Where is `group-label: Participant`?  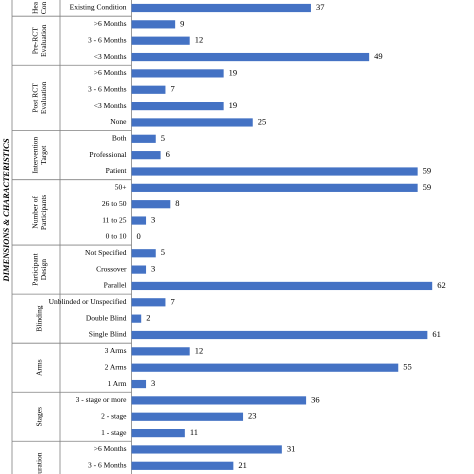 group-label: Participant is located at coordinates (34, 268).